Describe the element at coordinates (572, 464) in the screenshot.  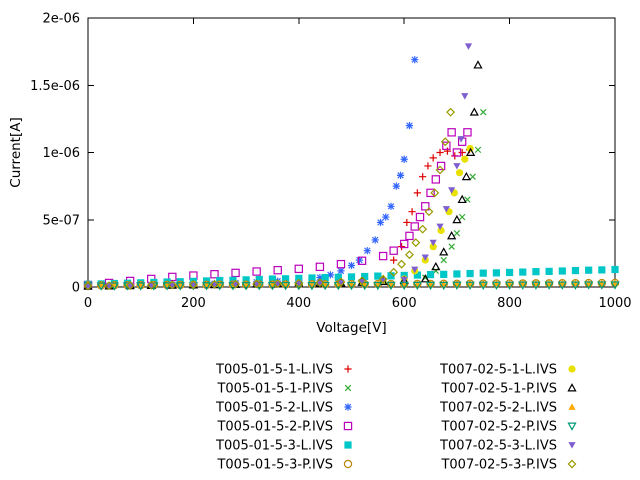
I see `legend-marker-T007-02-5-3-P.IVS` at that location.